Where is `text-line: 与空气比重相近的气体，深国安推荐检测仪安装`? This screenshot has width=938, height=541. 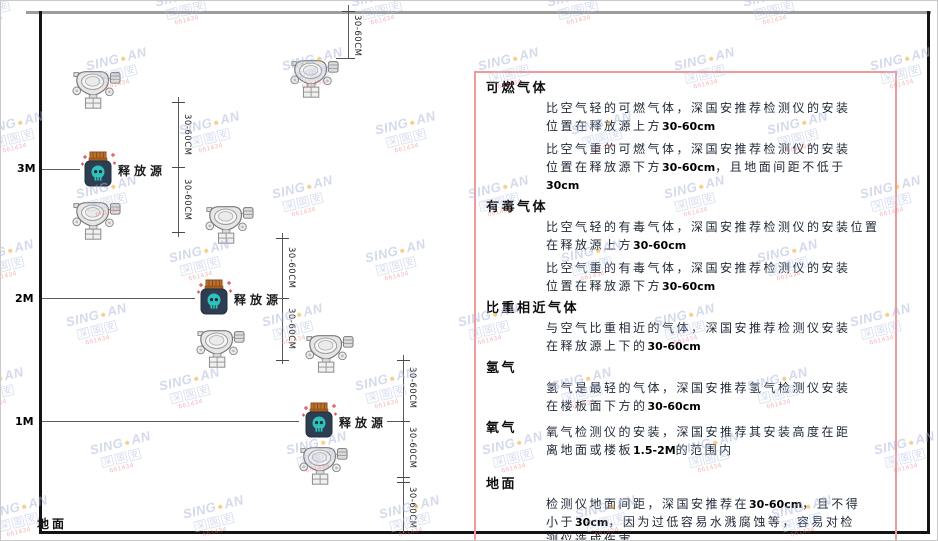 text-line: 与空气比重相近的气体，深国安推荐检测仪安装 is located at coordinates (715, 328).